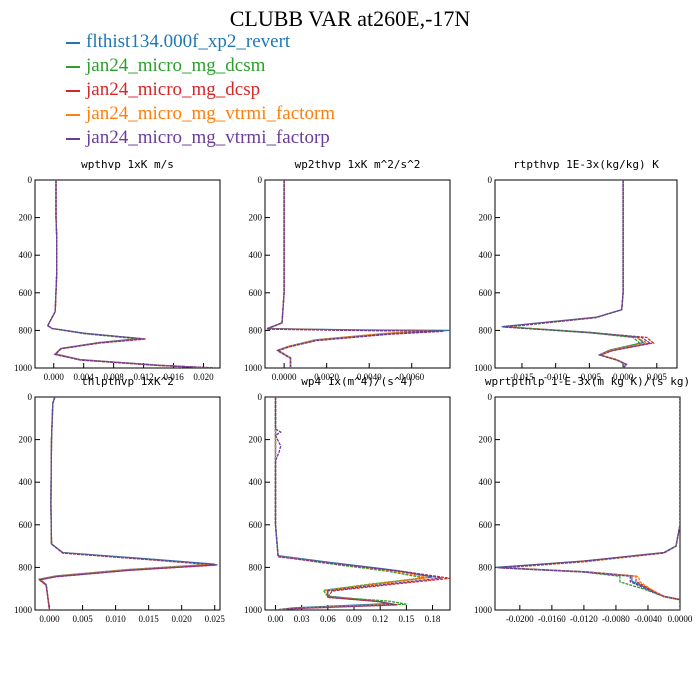  I want to click on ytick-label-0-4: 800, so click(26, 330).